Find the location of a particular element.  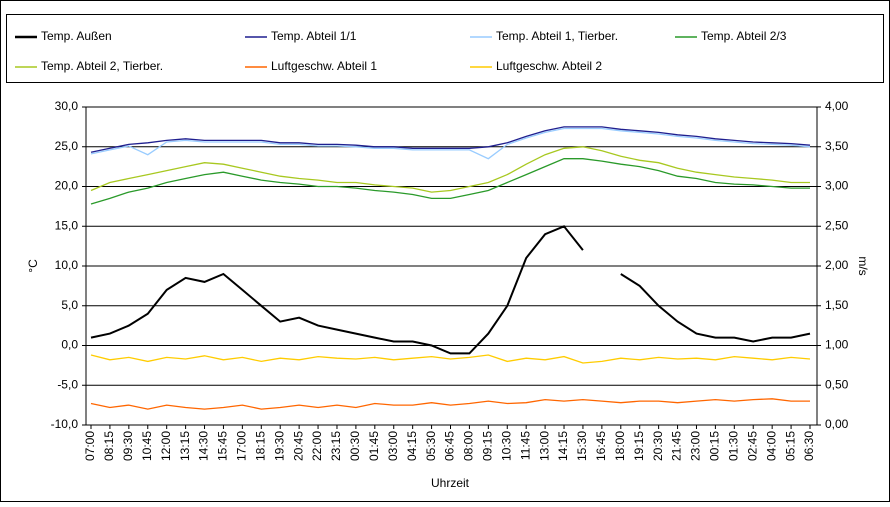

x-tick-label: 20:30 is located at coordinates (658, 446).